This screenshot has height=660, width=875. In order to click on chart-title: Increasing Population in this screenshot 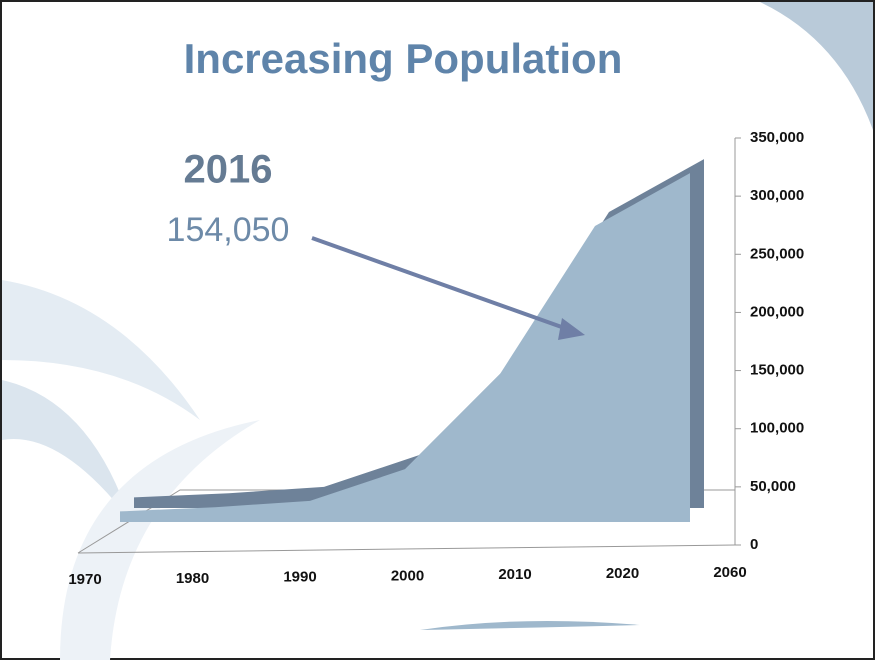, I will do `click(403, 58)`.